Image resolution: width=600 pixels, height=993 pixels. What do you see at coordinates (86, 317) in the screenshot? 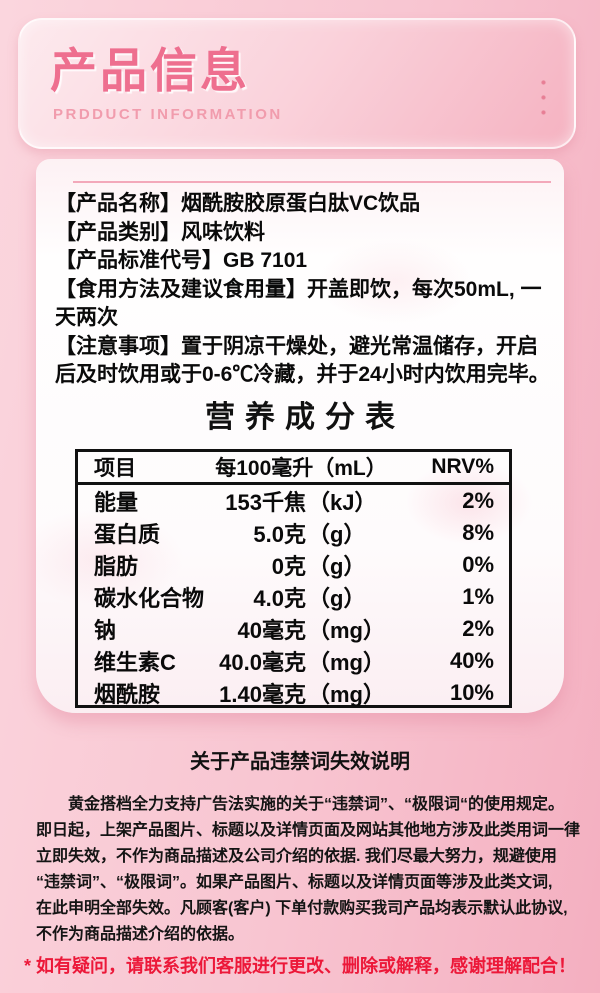
I see `product-info-line: 天两次` at bounding box center [86, 317].